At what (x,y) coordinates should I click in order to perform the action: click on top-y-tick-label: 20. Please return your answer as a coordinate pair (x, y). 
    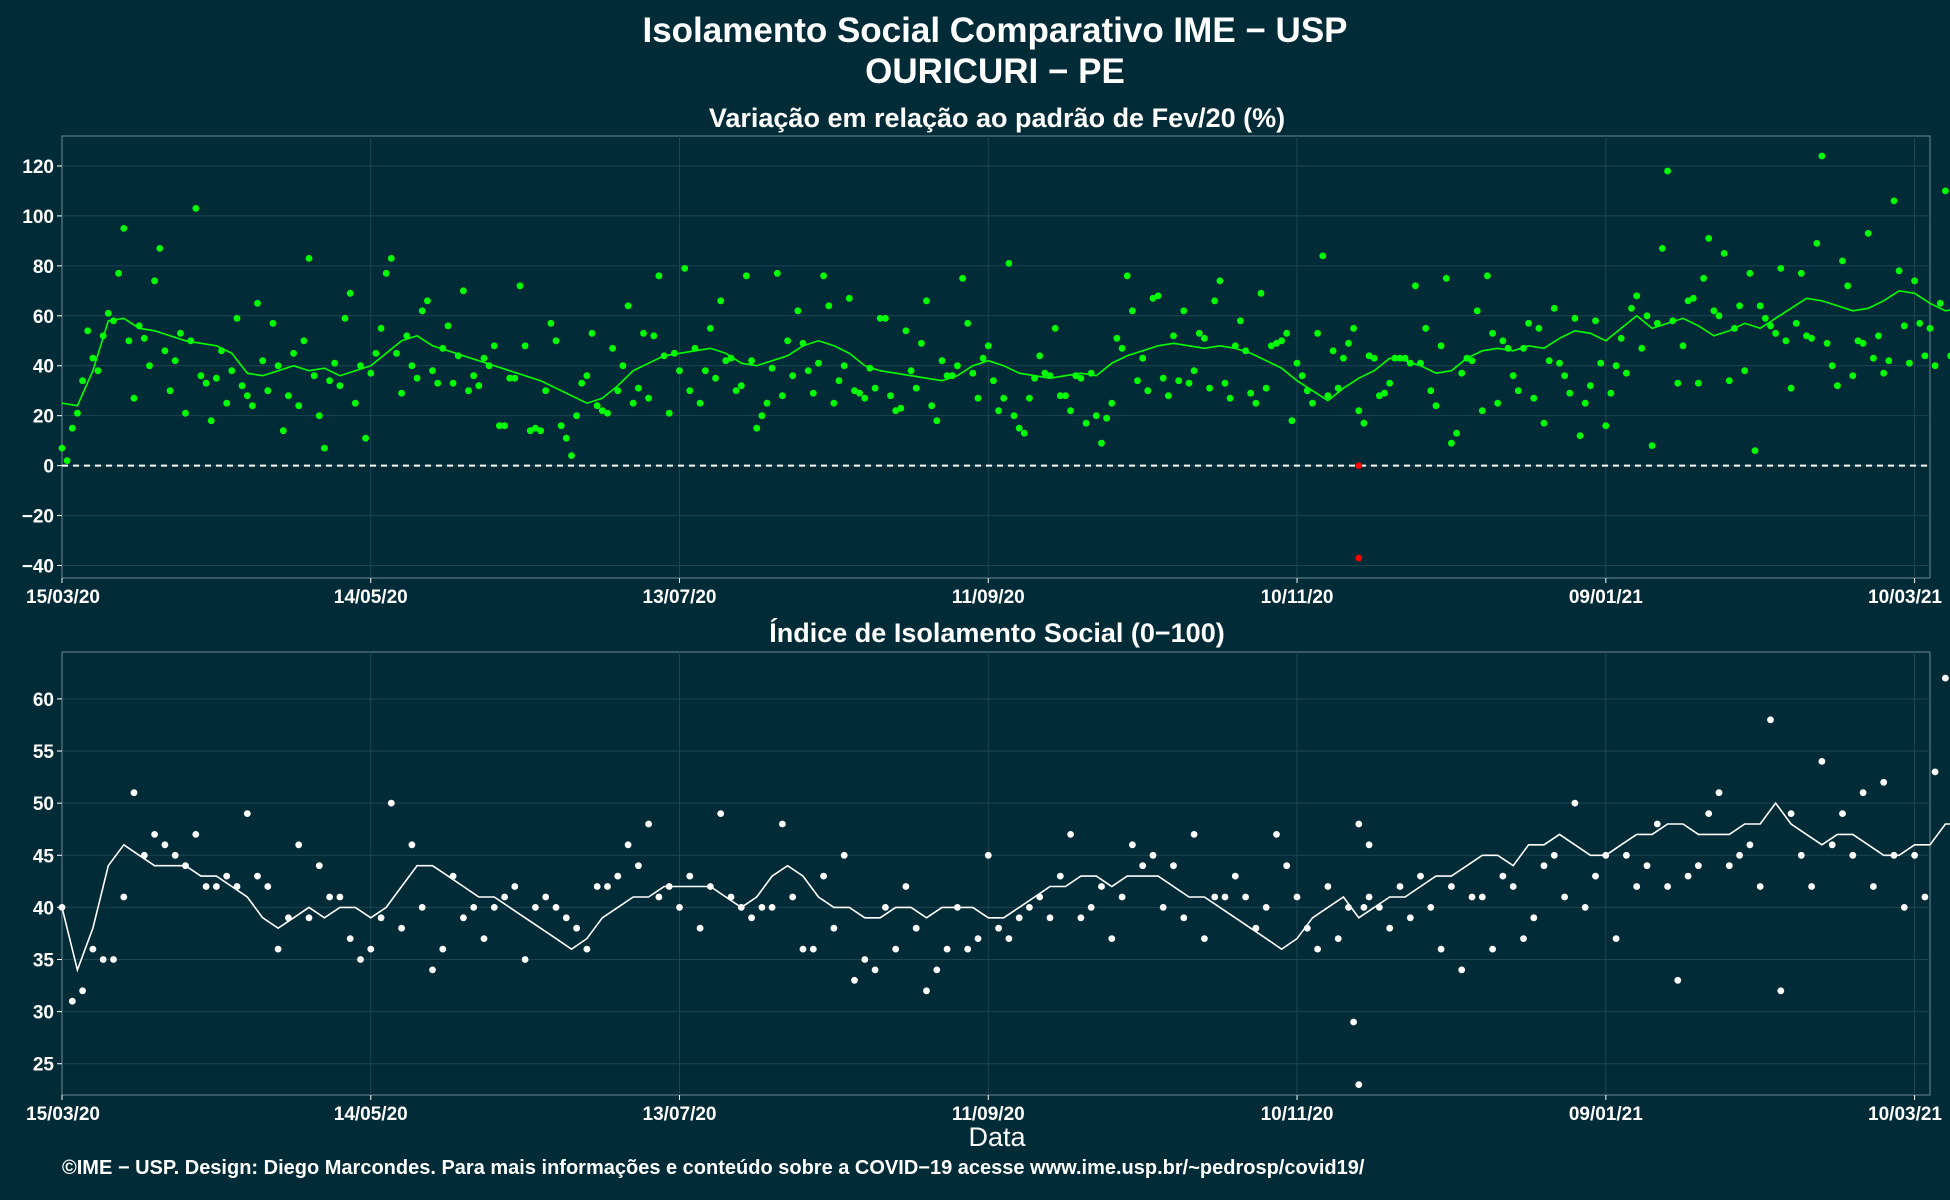
    Looking at the image, I should click on (43, 417).